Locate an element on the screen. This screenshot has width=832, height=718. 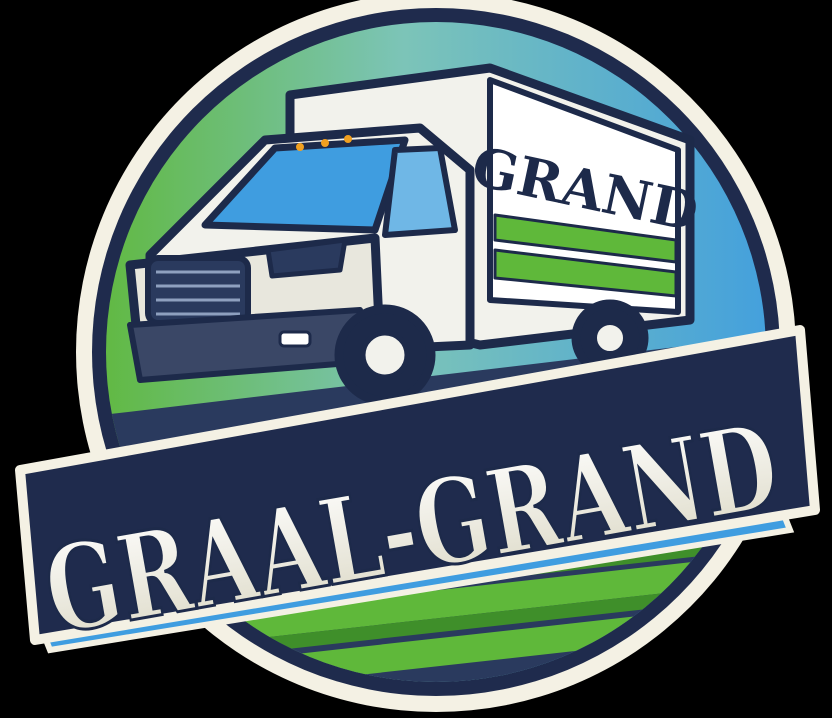
truck-side-window is located at coordinates (420, 191).